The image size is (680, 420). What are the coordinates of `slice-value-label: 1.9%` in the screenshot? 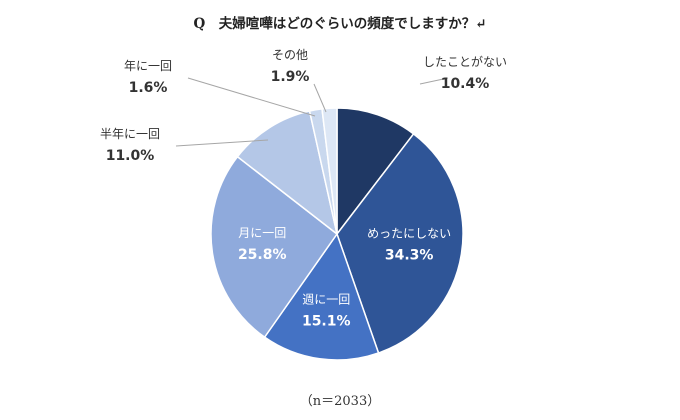 It's located at (290, 77).